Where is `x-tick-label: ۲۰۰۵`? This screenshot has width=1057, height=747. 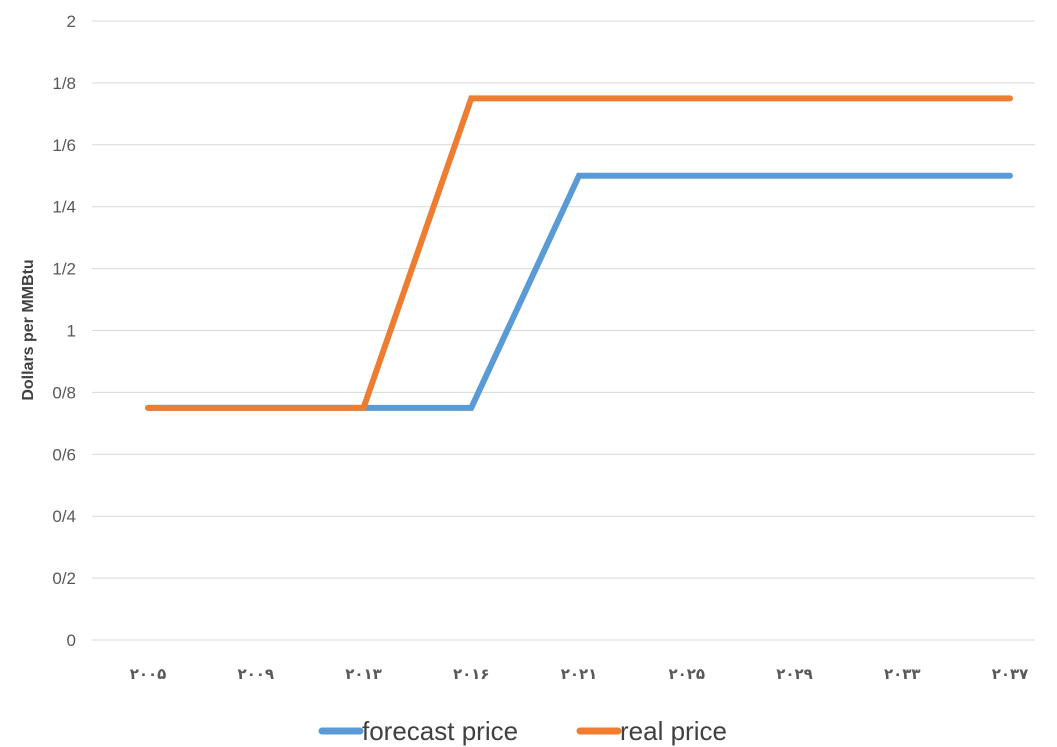 x-tick-label: ۲۰۰۵ is located at coordinates (148, 674).